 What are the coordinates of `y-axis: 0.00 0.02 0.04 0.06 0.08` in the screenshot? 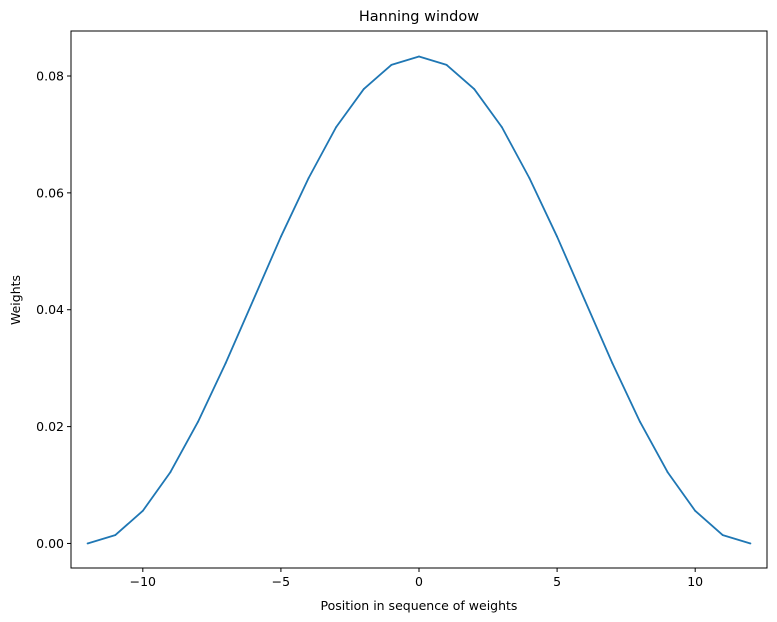 It's located at (53, 309).